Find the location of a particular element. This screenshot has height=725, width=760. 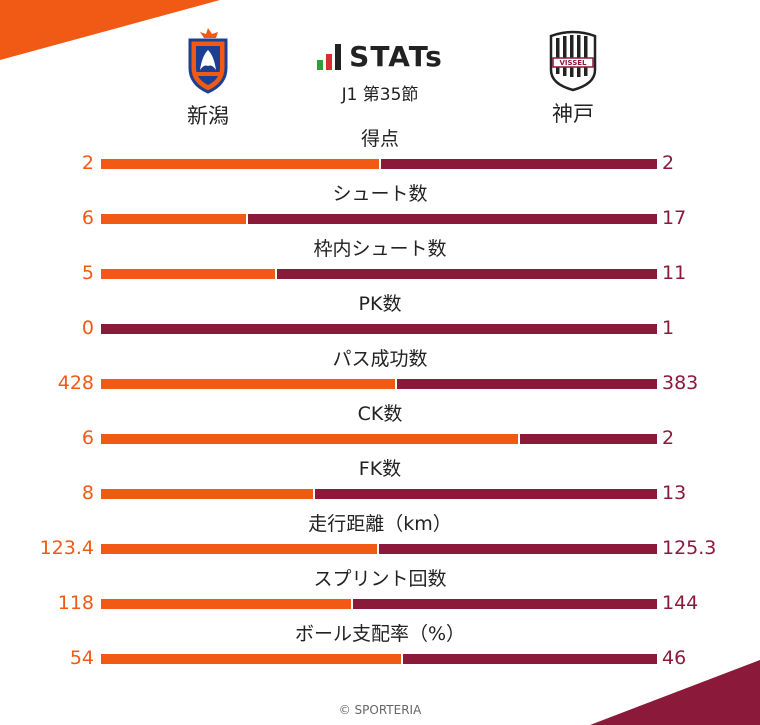

home-value: 2 is located at coordinates (87, 163).